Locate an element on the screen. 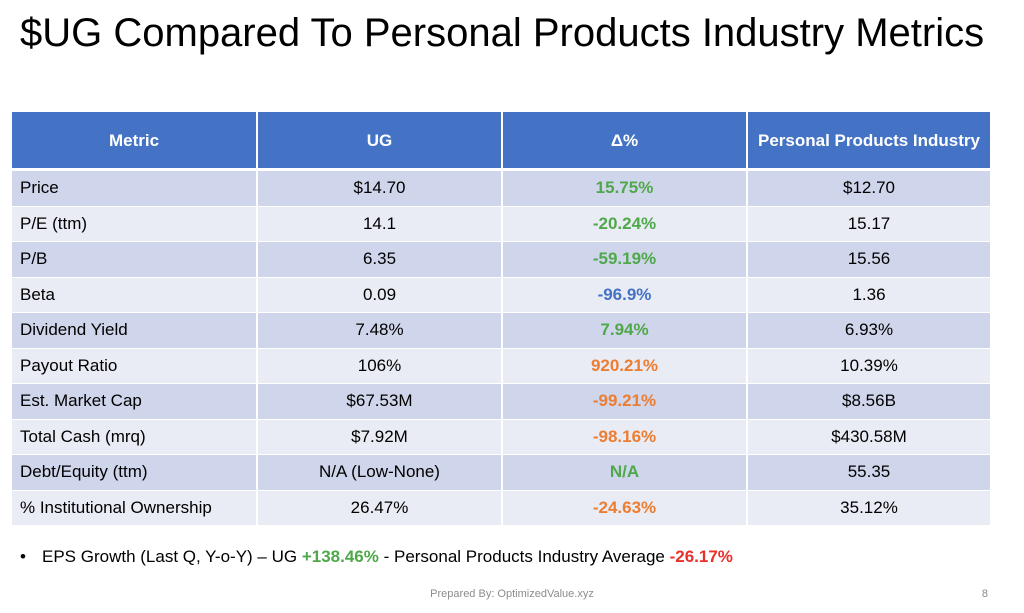  cell-delta: N/A is located at coordinates (625, 472).